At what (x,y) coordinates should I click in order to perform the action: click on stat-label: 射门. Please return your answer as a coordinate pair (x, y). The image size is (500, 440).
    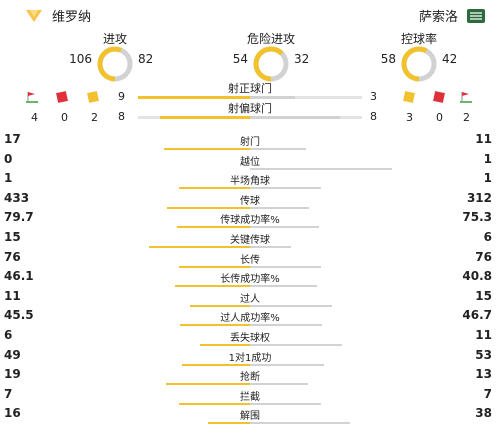
    Looking at the image, I should click on (250, 142).